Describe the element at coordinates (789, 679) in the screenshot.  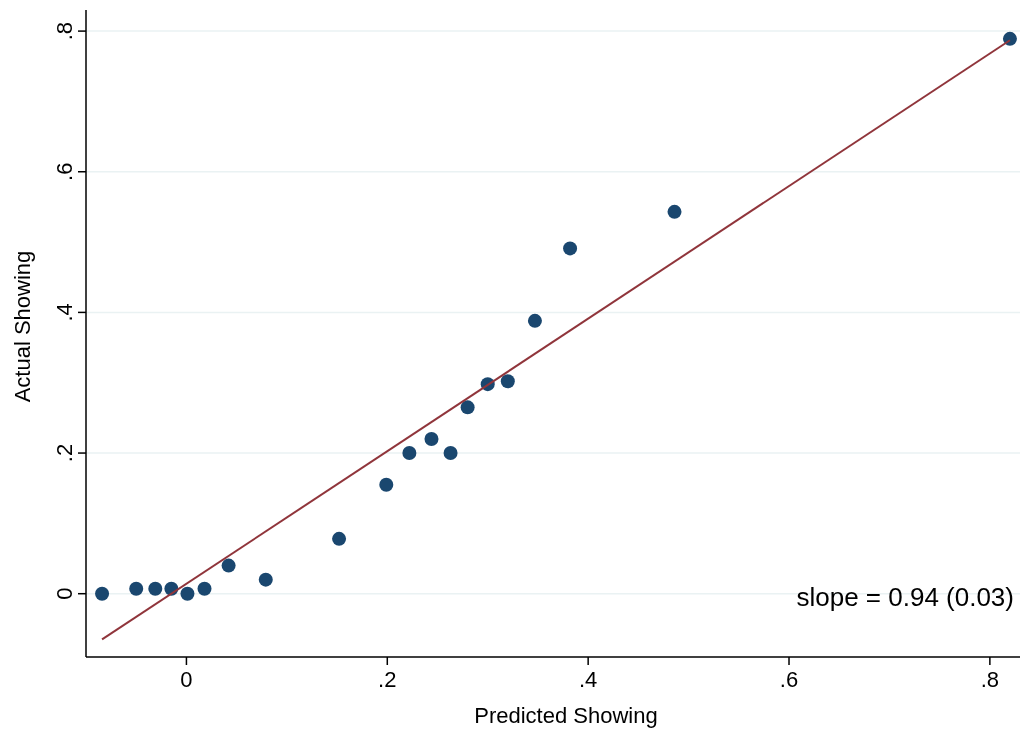
I see `x-tick-label: .6` at that location.